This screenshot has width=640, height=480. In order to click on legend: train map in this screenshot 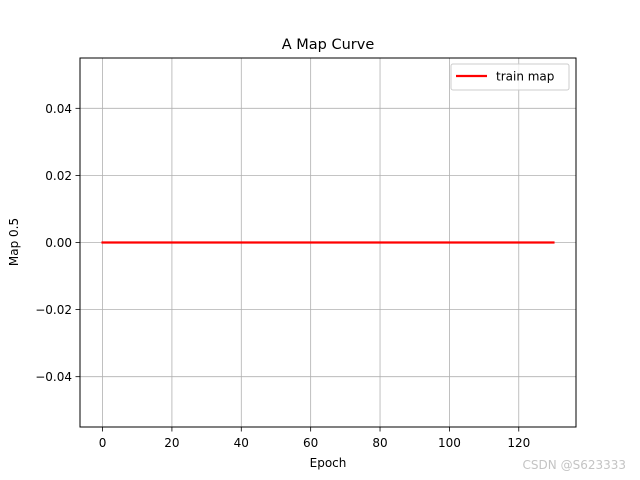, I will do `click(510, 77)`.